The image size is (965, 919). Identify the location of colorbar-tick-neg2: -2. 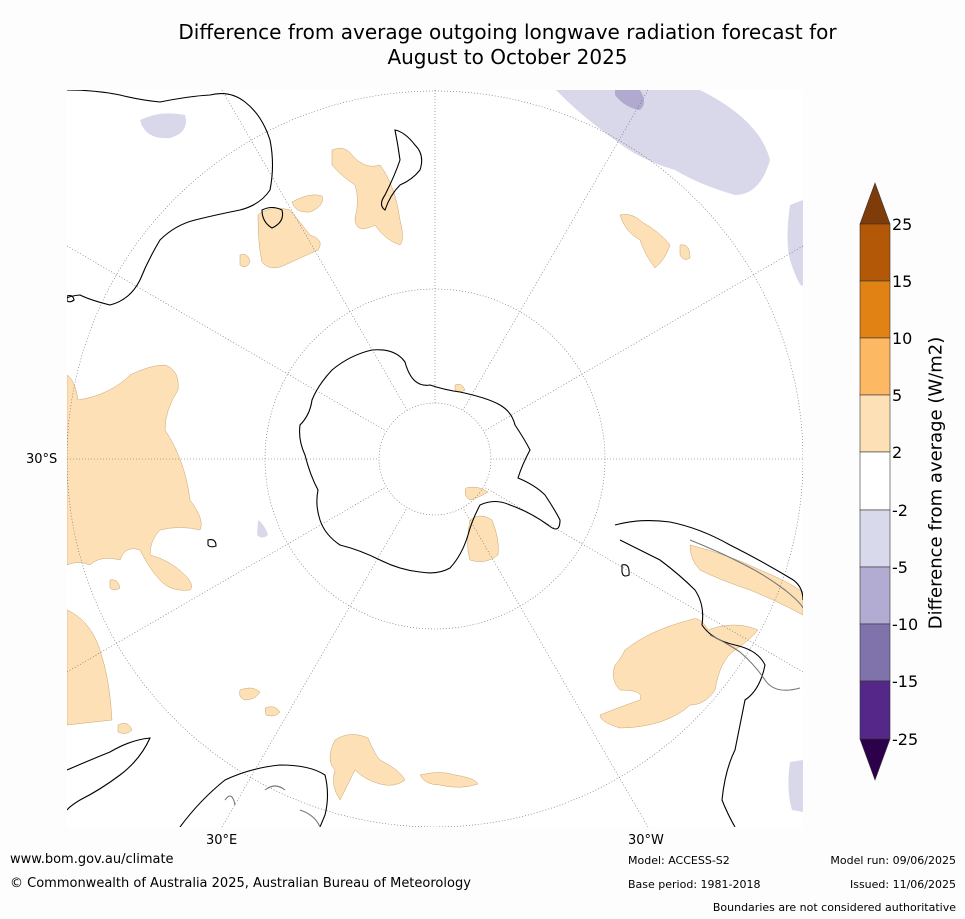
(900, 510).